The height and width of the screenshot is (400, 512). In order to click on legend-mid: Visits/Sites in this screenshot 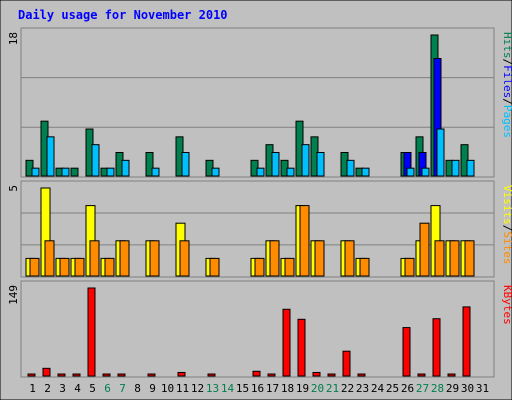, I will do `click(506, 225)`.